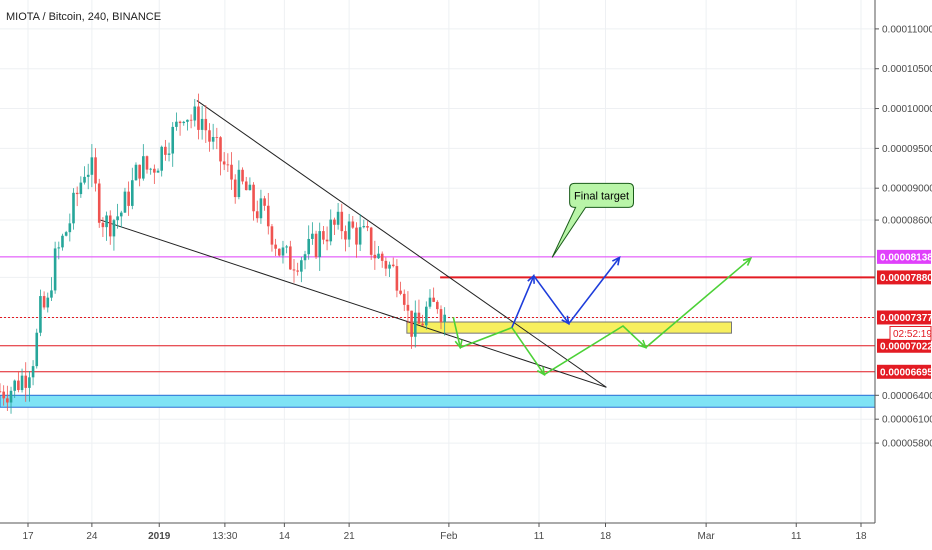 The image size is (932, 550). I want to click on projection-paths, so click(602, 316).